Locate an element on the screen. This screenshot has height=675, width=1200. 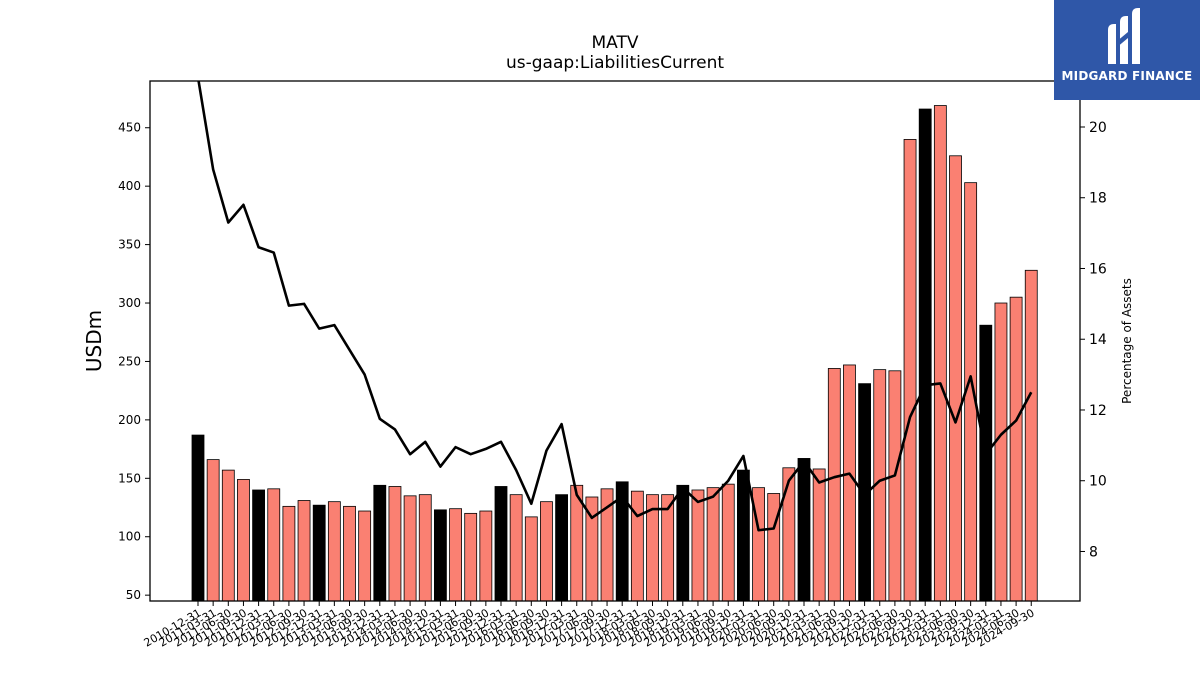
y2-tick-label: 12 is located at coordinates (1098, 411).